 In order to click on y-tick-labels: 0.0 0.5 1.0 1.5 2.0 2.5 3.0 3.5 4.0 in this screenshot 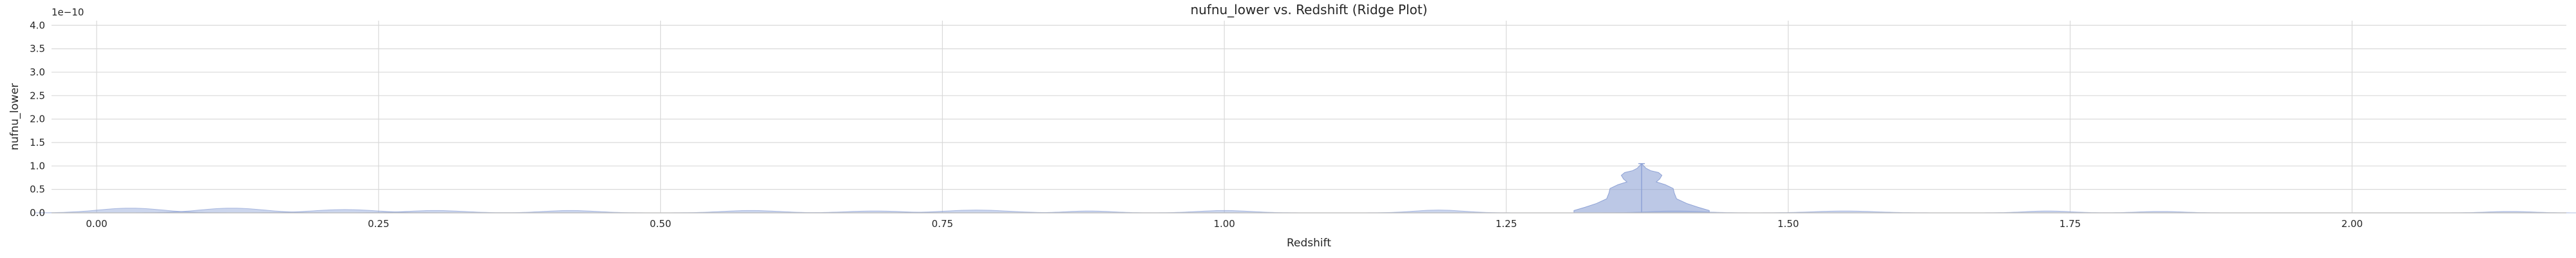, I will do `click(38, 119)`.